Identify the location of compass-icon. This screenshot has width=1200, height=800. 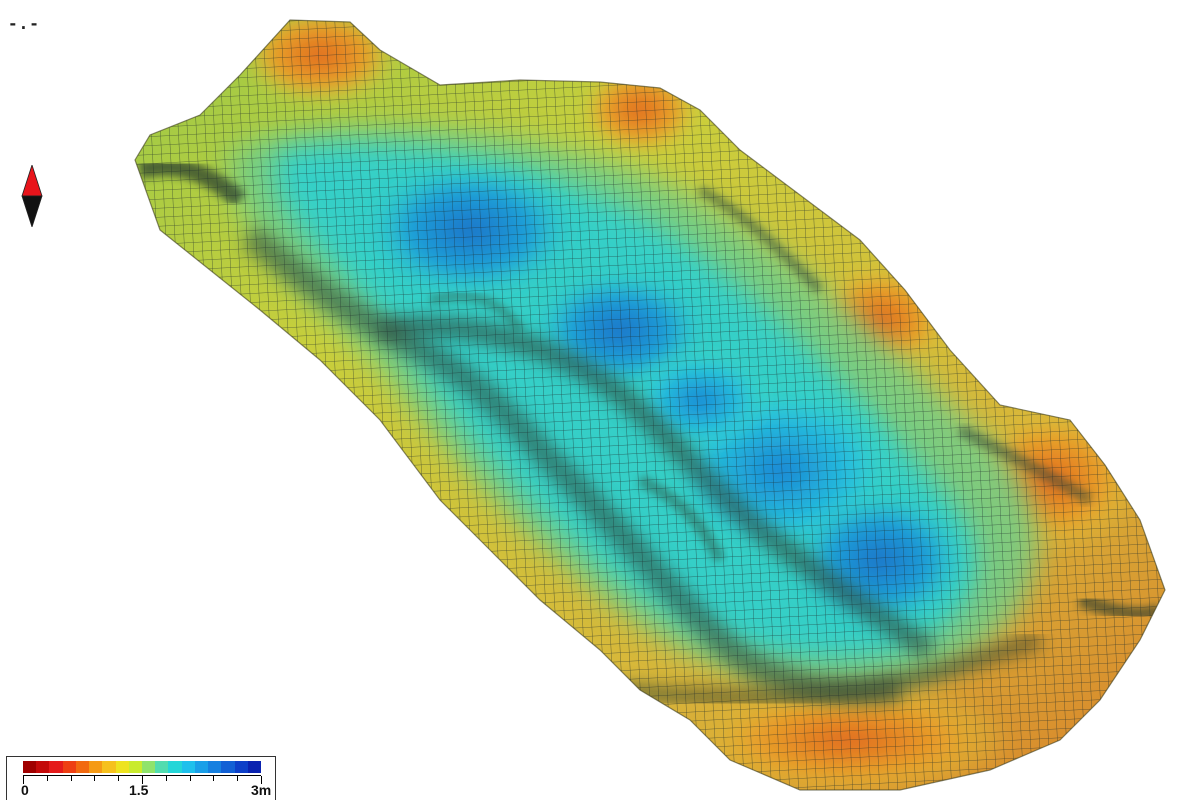
(32, 196).